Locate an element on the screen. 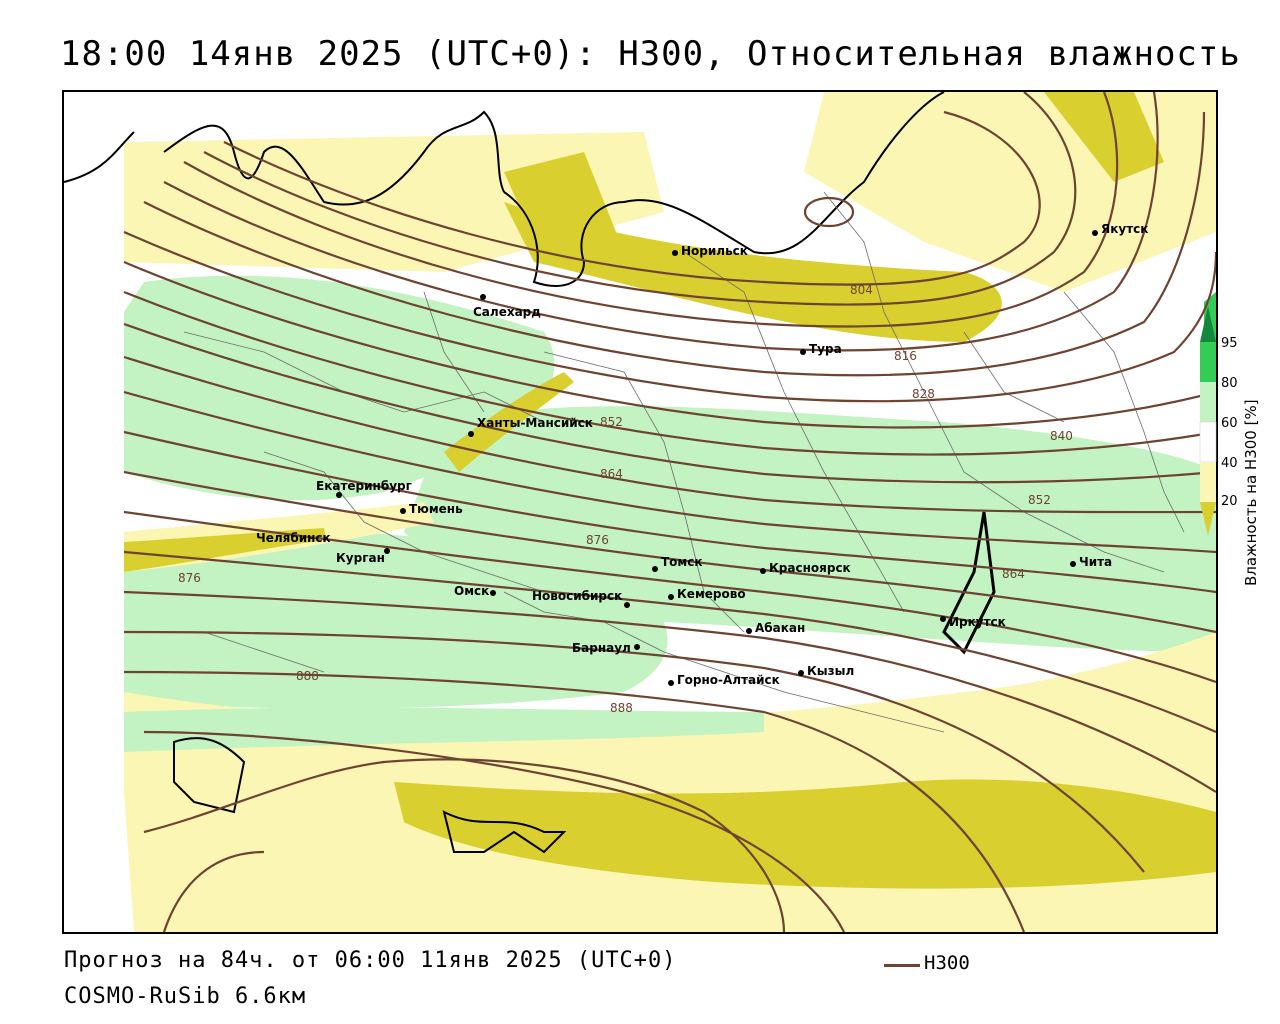 Image resolution: width=1280 pixels, height=1024 pixels. legend-label: H300 is located at coordinates (947, 963).